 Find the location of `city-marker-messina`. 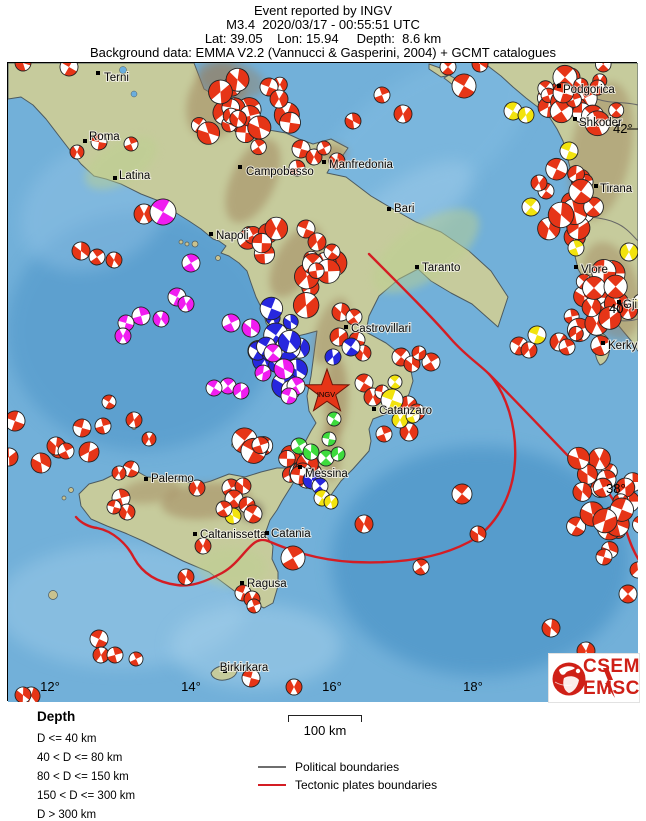

city-marker-messina is located at coordinates (300, 467).